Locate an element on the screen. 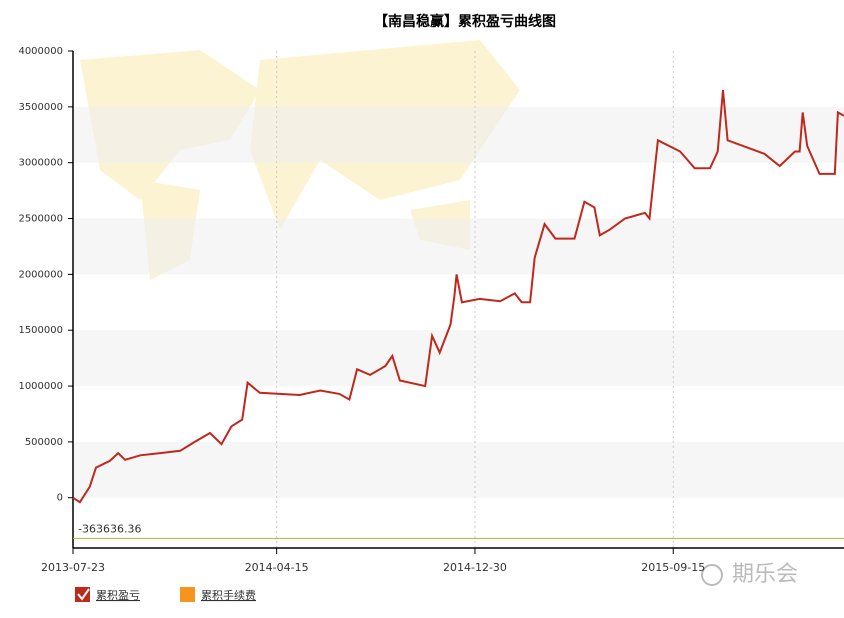  legend-item: 累积手续费 is located at coordinates (218, 594).